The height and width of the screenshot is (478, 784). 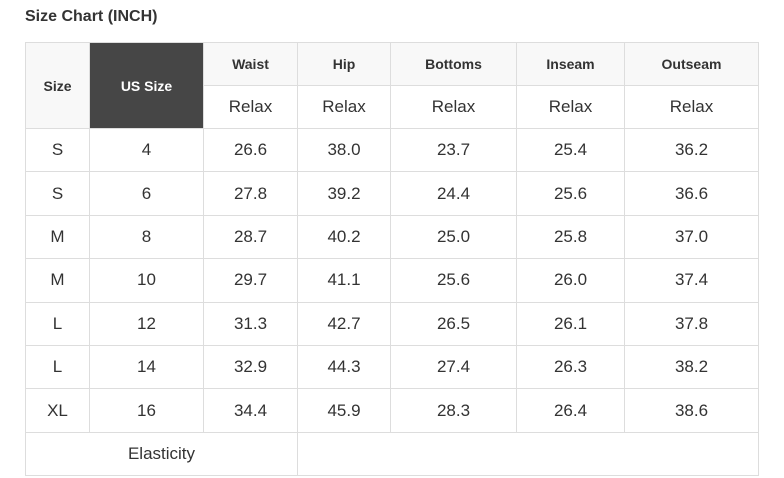 I want to click on table-cell: 29.7, so click(x=250, y=280).